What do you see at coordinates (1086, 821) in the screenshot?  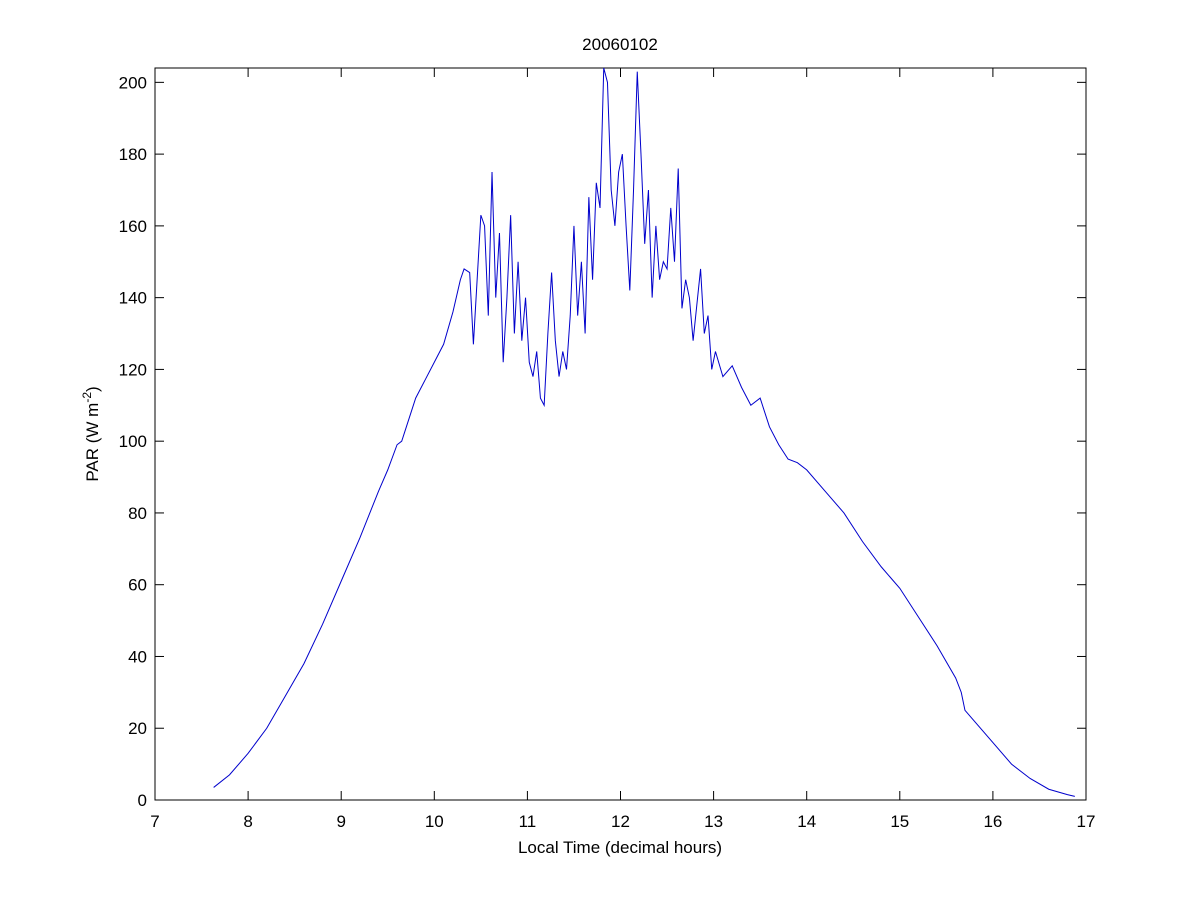 I see `x-tick-label: 17` at bounding box center [1086, 821].